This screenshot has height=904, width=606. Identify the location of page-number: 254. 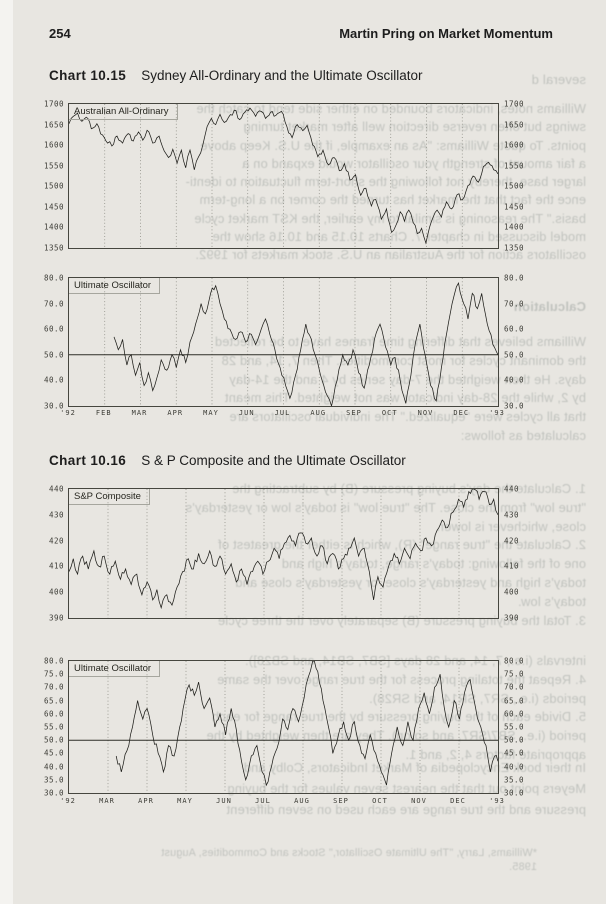
(60, 33).